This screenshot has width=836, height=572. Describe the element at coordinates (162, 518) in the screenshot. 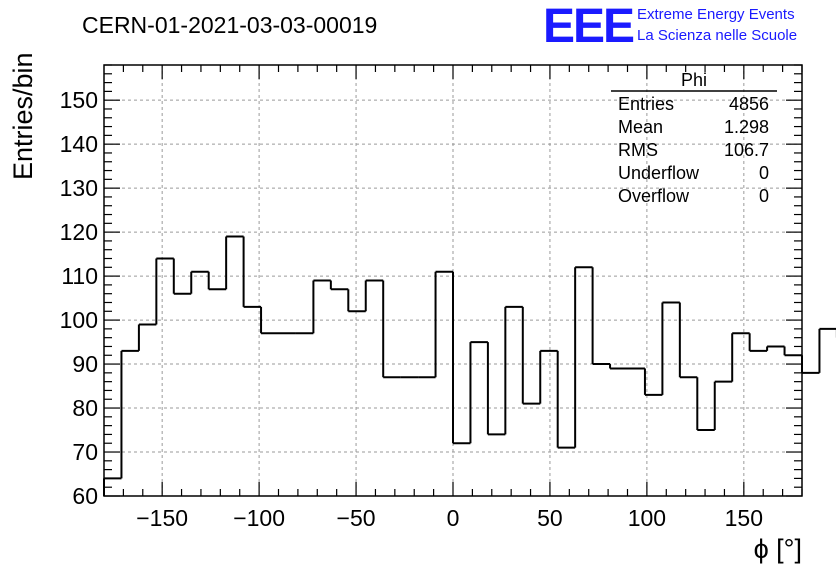

I see `x-tick-label: −150` at that location.